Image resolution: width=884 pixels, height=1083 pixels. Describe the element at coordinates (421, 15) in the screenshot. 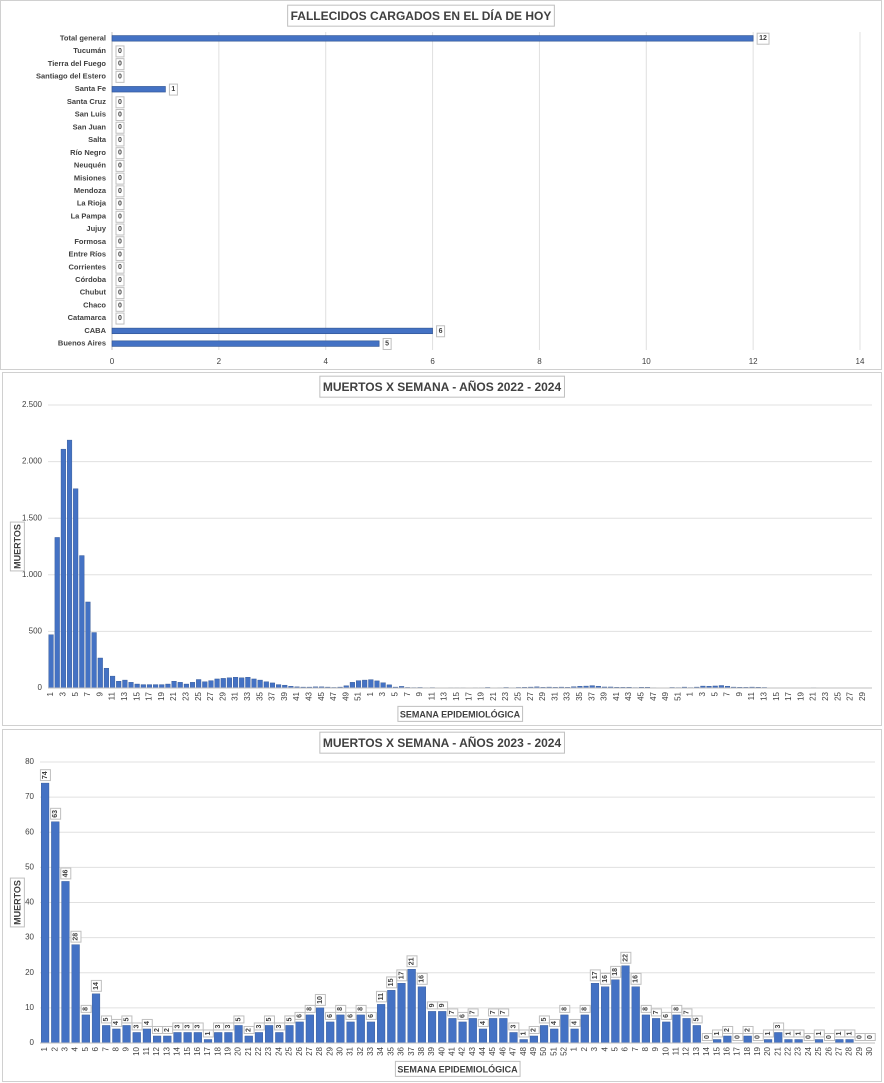

I see `chart-title: FALLECIDOS CARGADOS EN EL DÍA DE HOY` at that location.